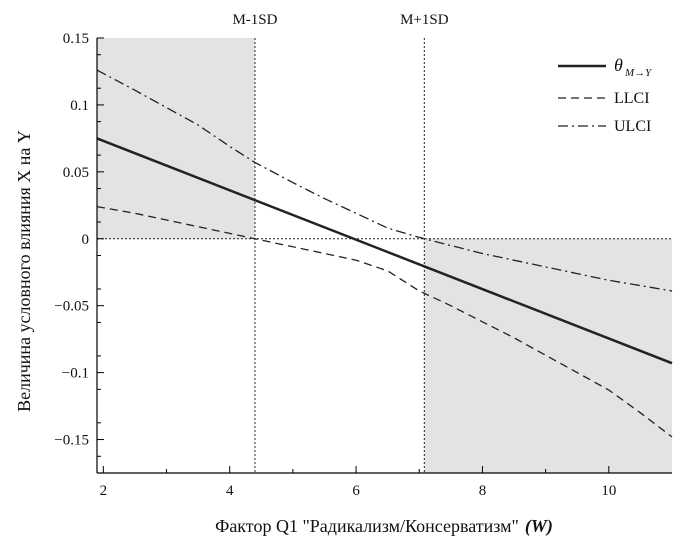  I want to click on legend-label-1: θ, so click(618, 65).